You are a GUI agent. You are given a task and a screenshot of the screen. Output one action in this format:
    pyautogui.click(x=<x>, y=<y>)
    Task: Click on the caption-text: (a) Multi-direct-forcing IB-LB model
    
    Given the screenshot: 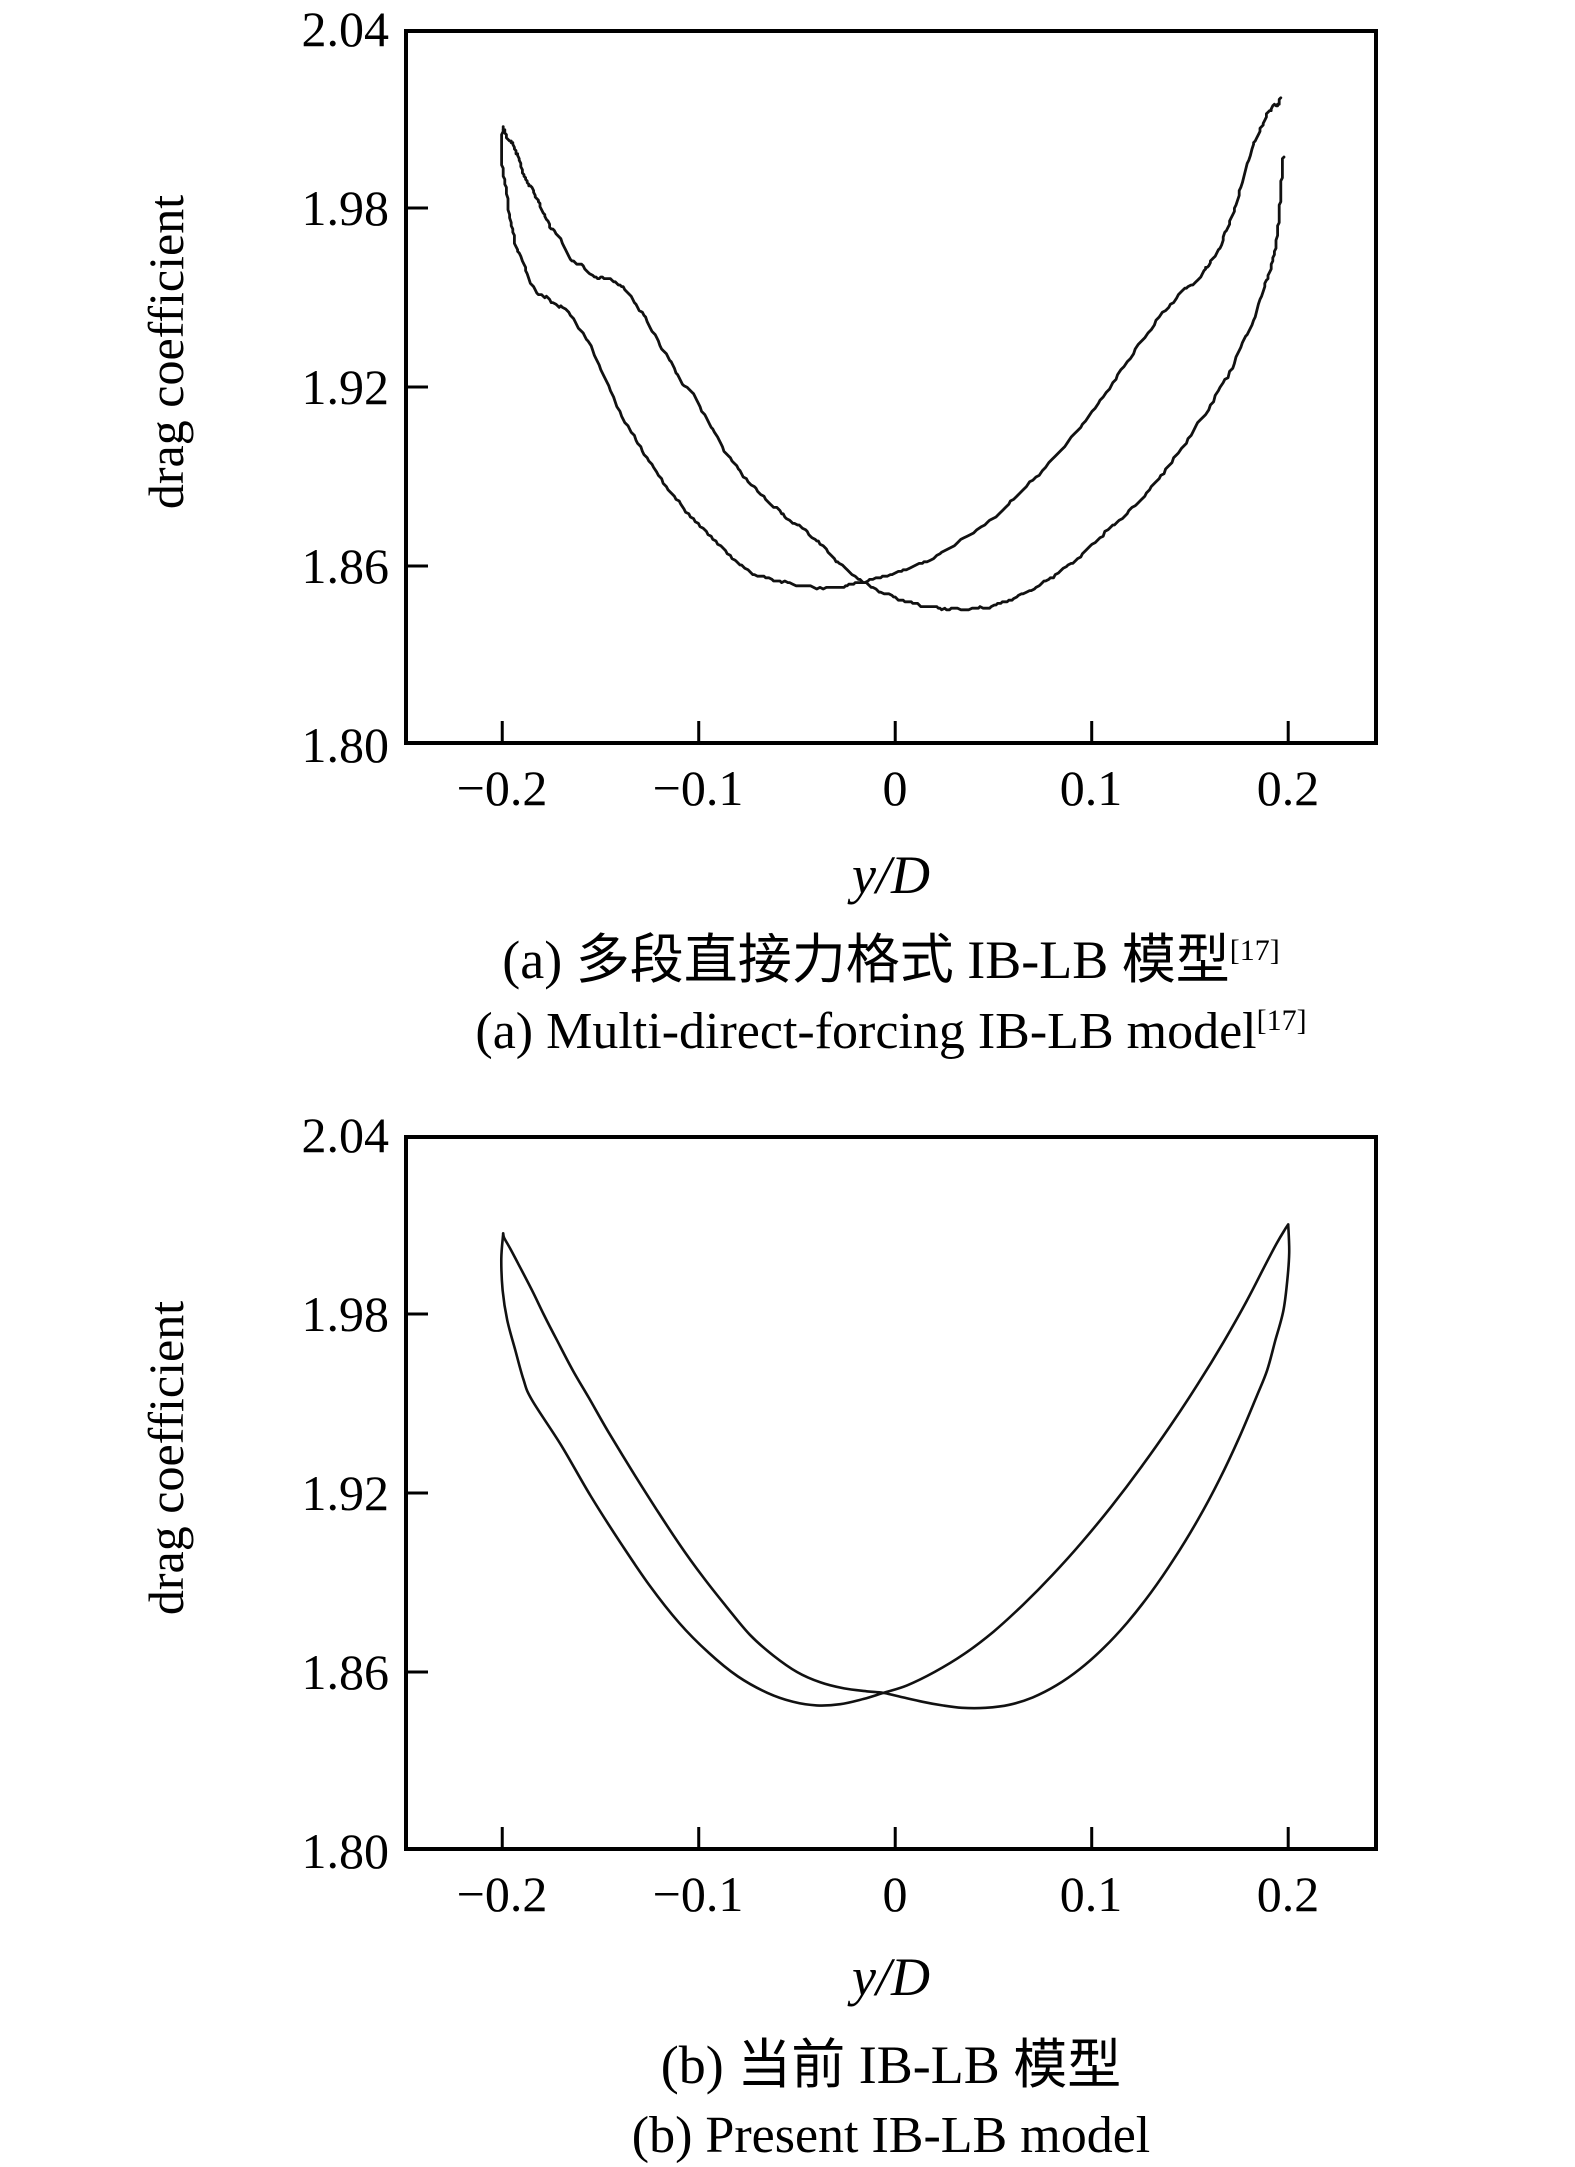 What is the action you would take?
    pyautogui.click(x=866, y=1031)
    